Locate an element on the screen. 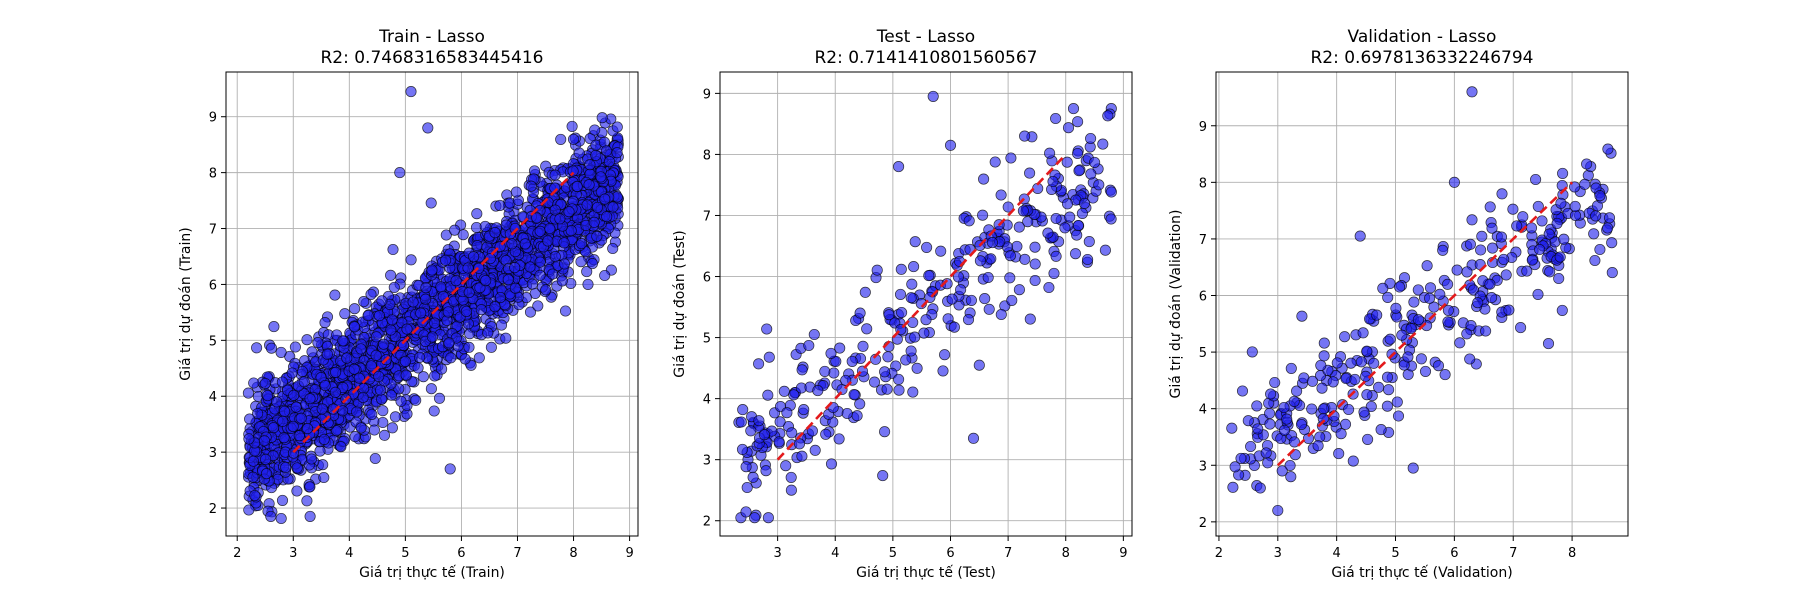 The width and height of the screenshot is (1800, 600). y-tick-label: 7 is located at coordinates (707, 216).